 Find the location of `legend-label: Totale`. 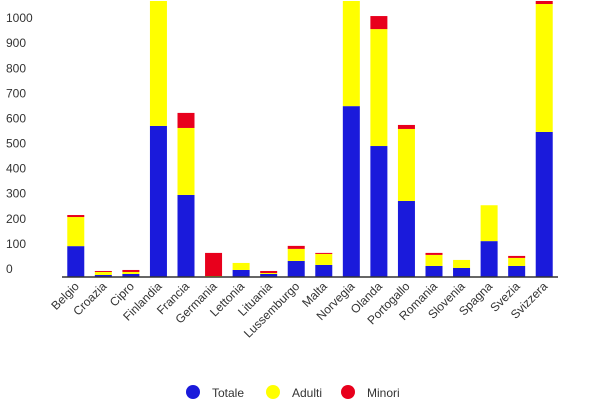

legend-label: Totale is located at coordinates (228, 393).